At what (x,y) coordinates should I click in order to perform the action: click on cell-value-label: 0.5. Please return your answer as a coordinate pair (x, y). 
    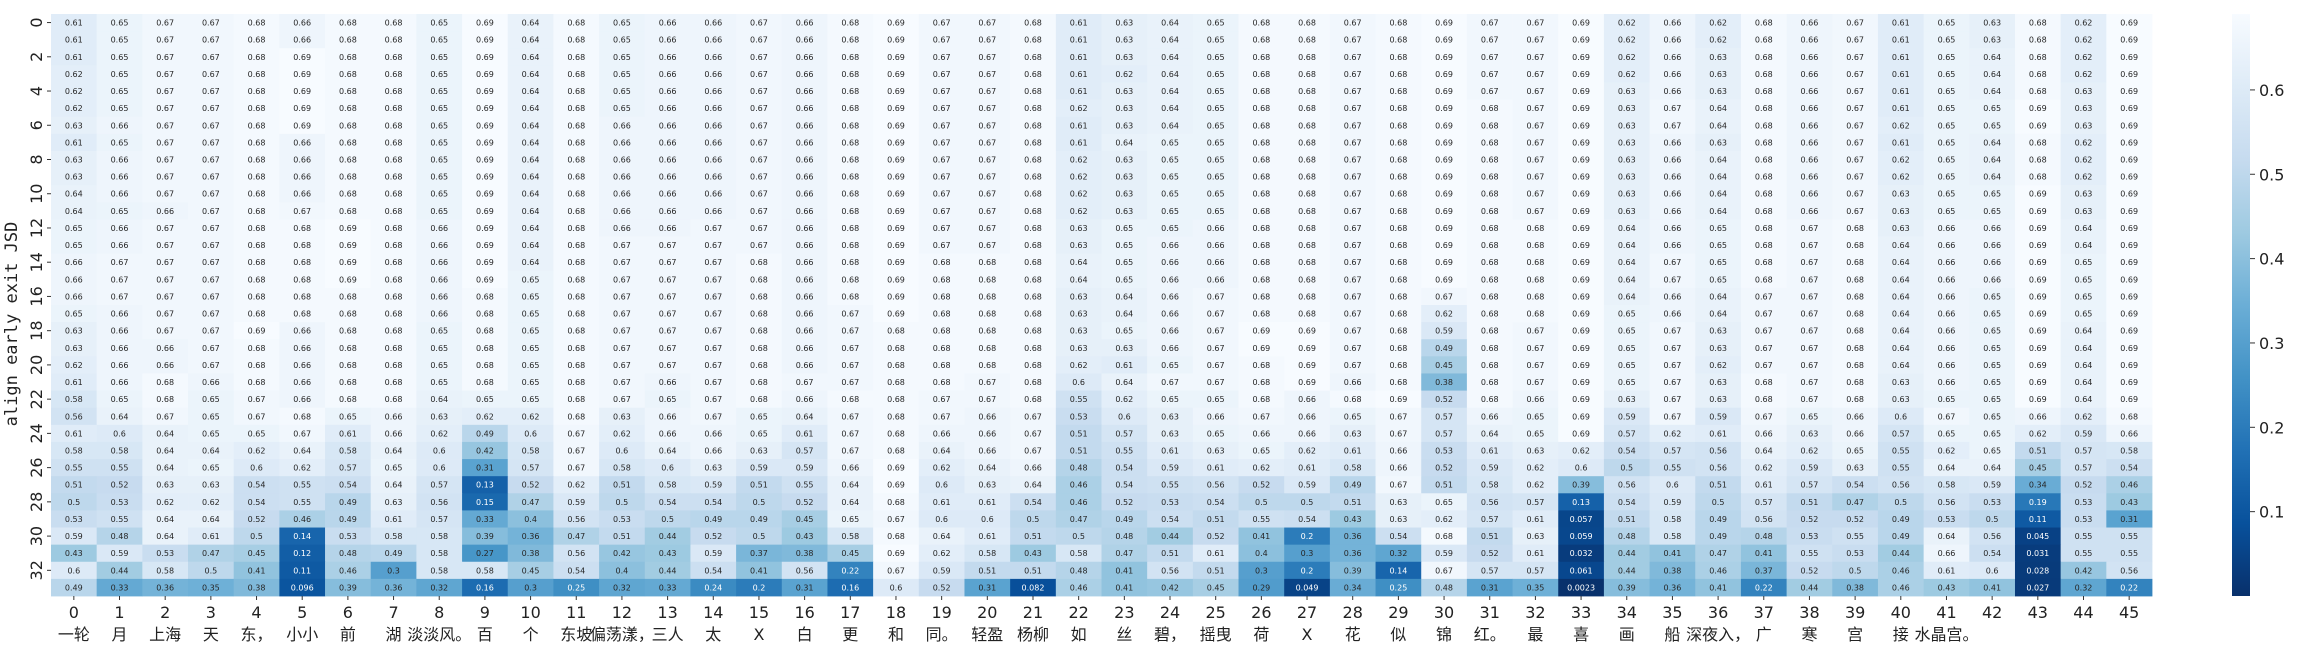
    Looking at the image, I should click on (759, 536).